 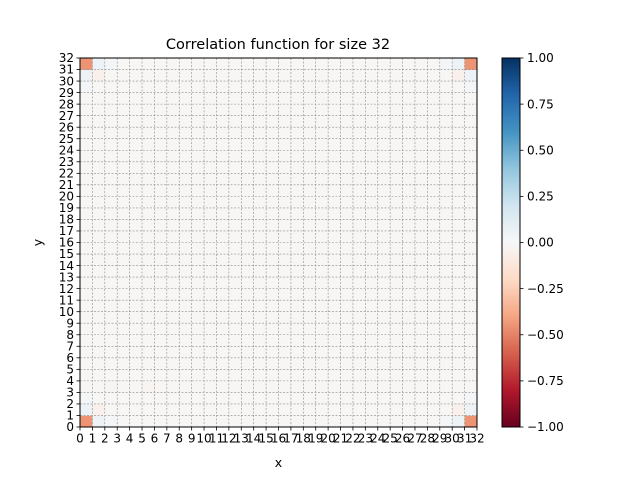 What do you see at coordinates (70, 404) in the screenshot?
I see `y-tick-label: 2` at bounding box center [70, 404].